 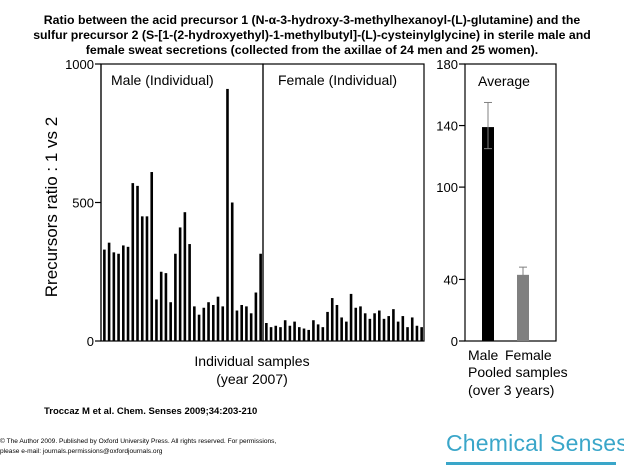 I want to click on left-y-tick-label-1000: 1000, so click(x=79, y=64).